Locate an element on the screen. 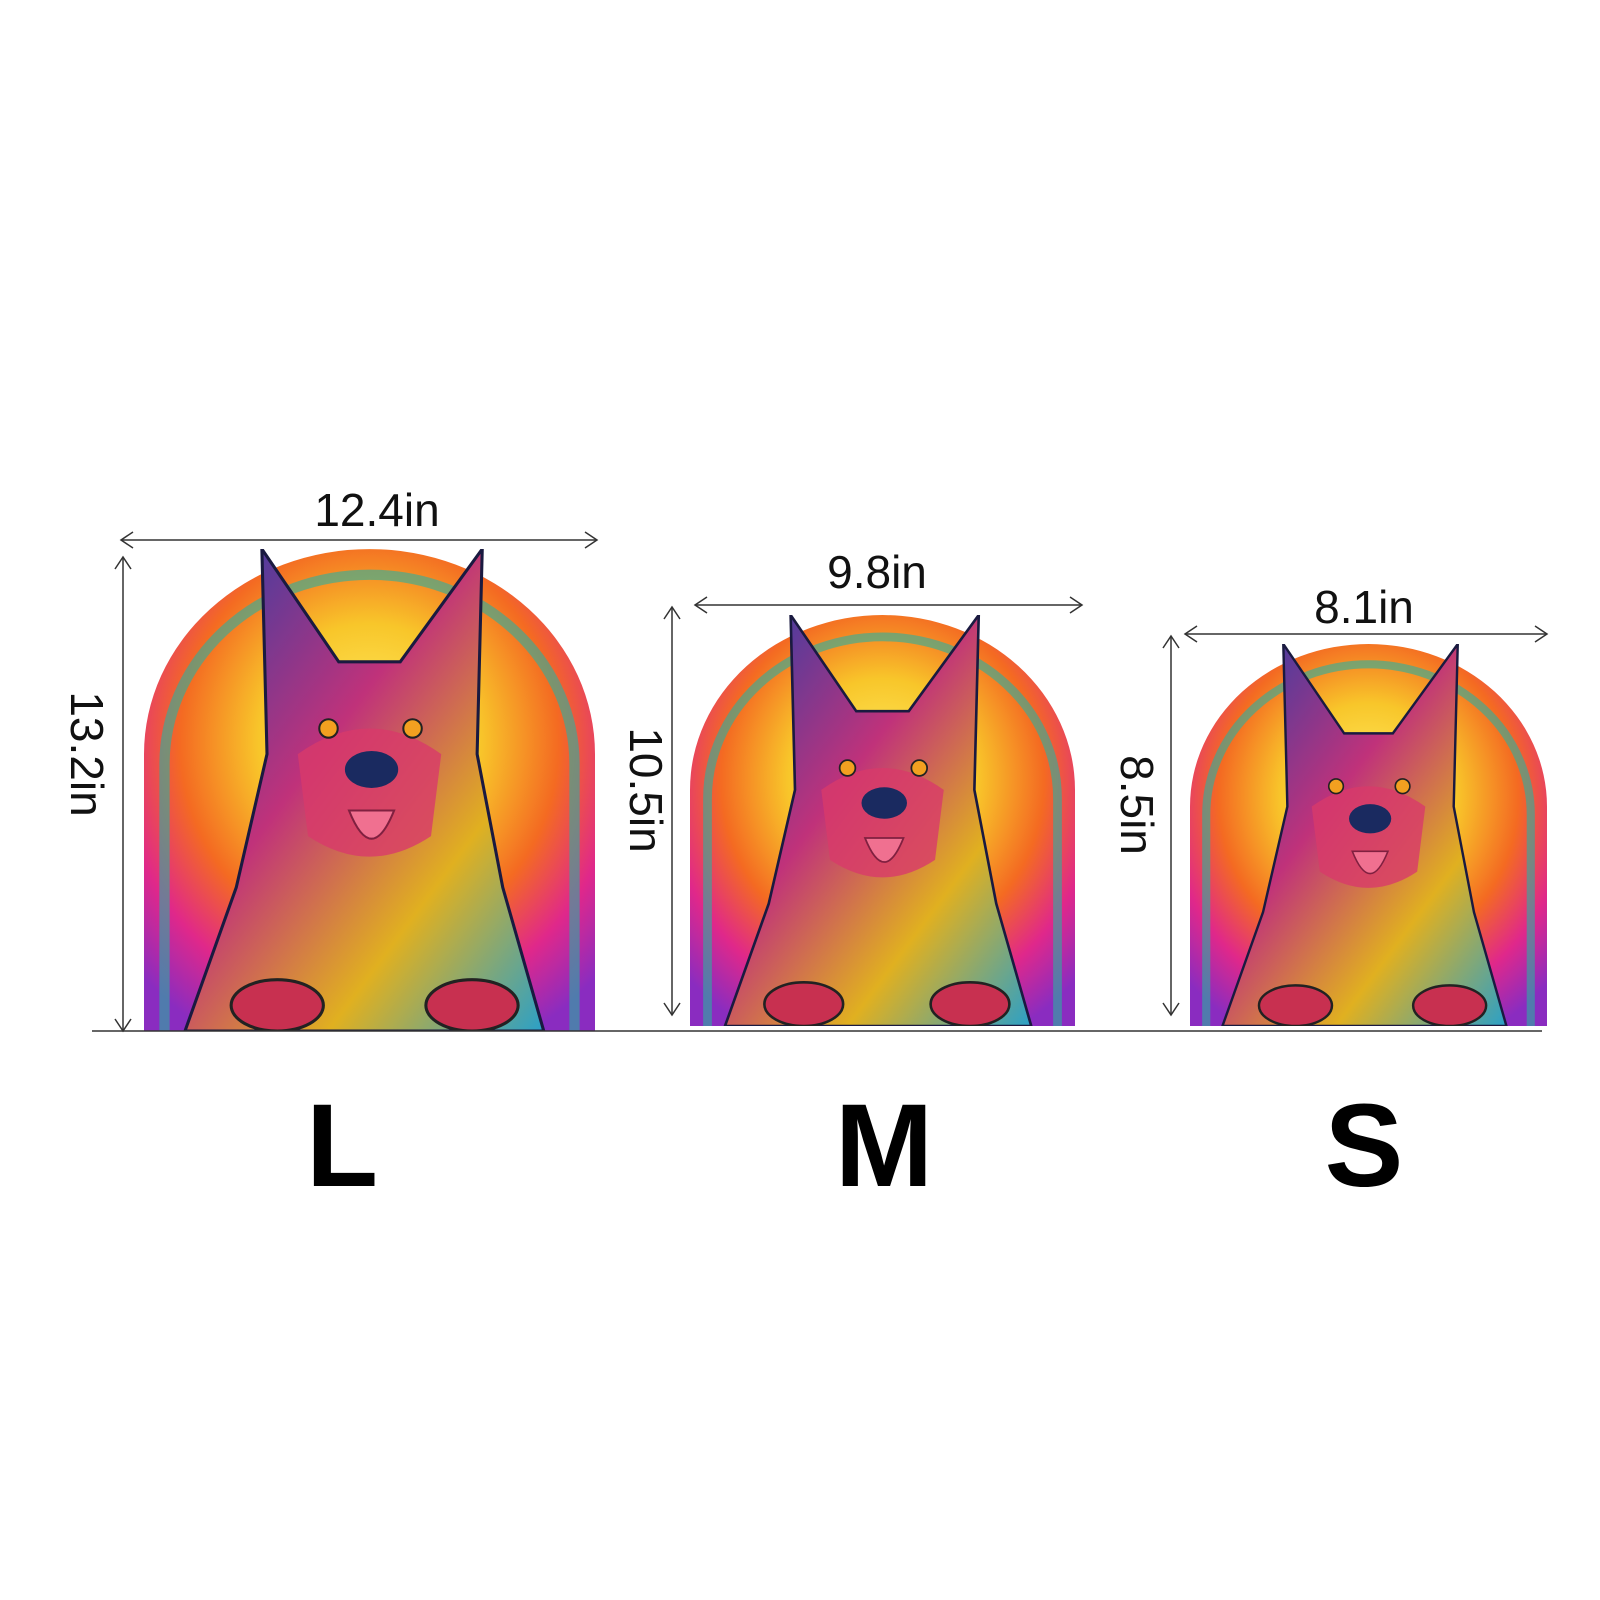 The width and height of the screenshot is (1600, 1600). size-label-medium: M is located at coordinates (884, 1146).